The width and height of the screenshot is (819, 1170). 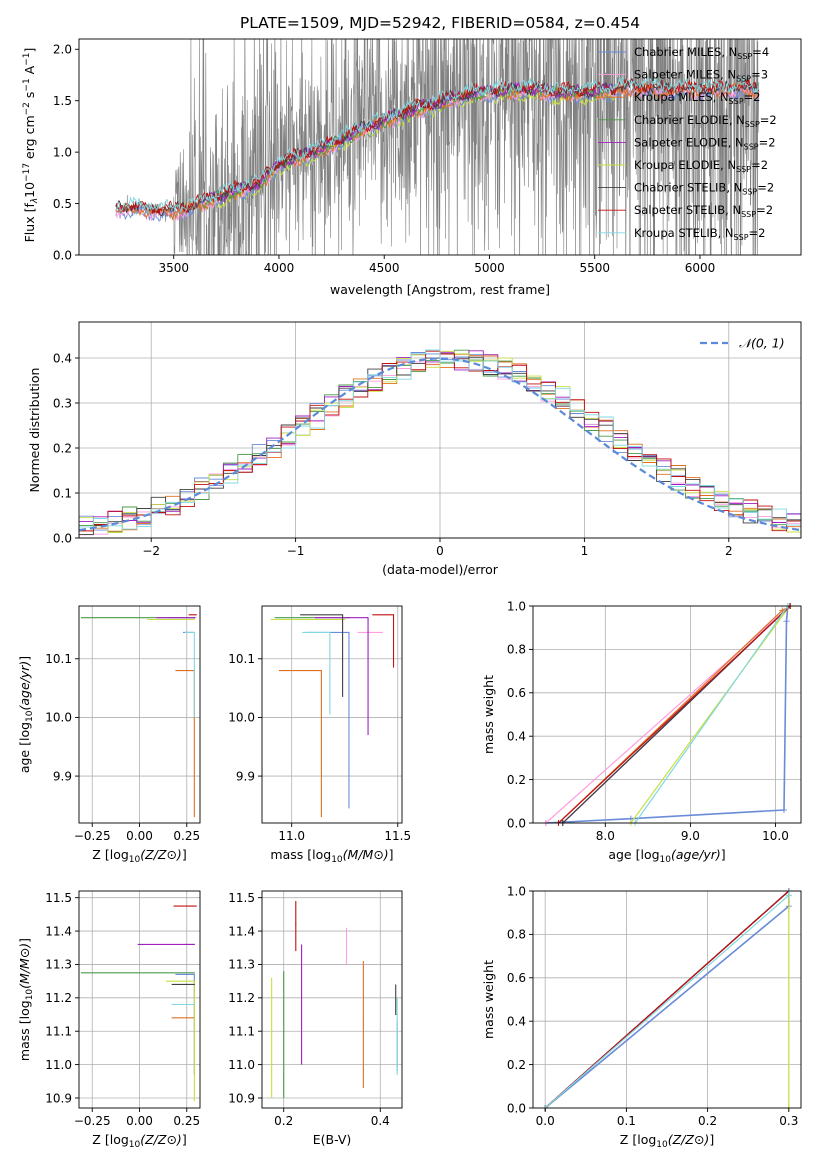 What do you see at coordinates (516, 1108) in the screenshot?
I see `mass-weight-vs-Z-ytick-label: 0.0` at bounding box center [516, 1108].